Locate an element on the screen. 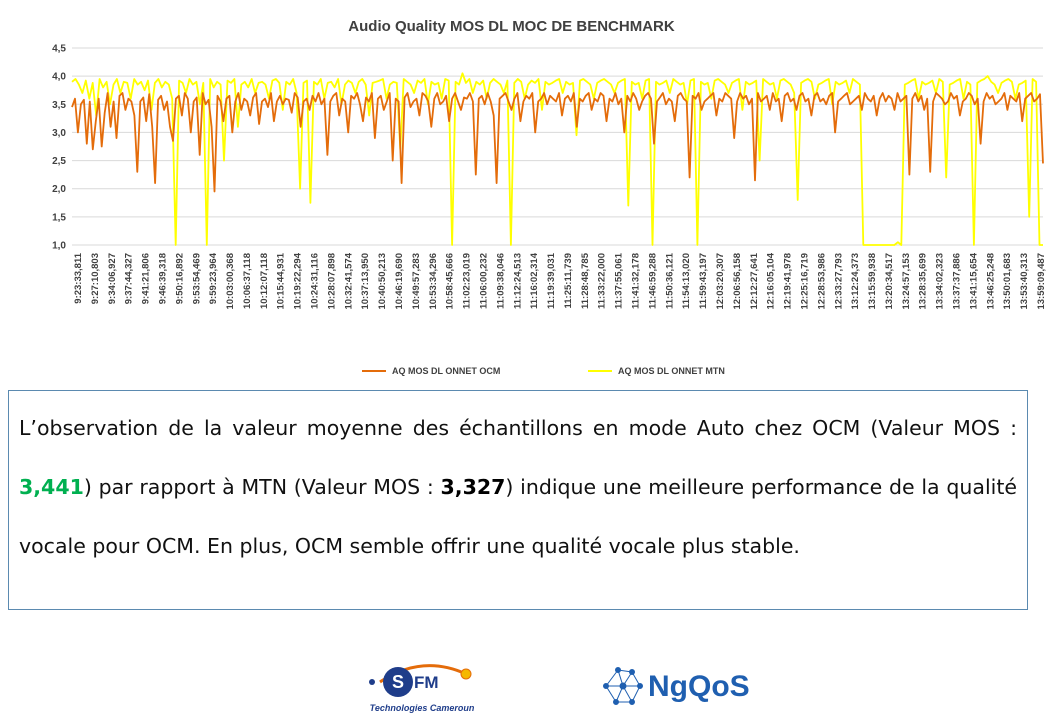  x-tick-label: 10:24:31,116 is located at coordinates (315, 281).